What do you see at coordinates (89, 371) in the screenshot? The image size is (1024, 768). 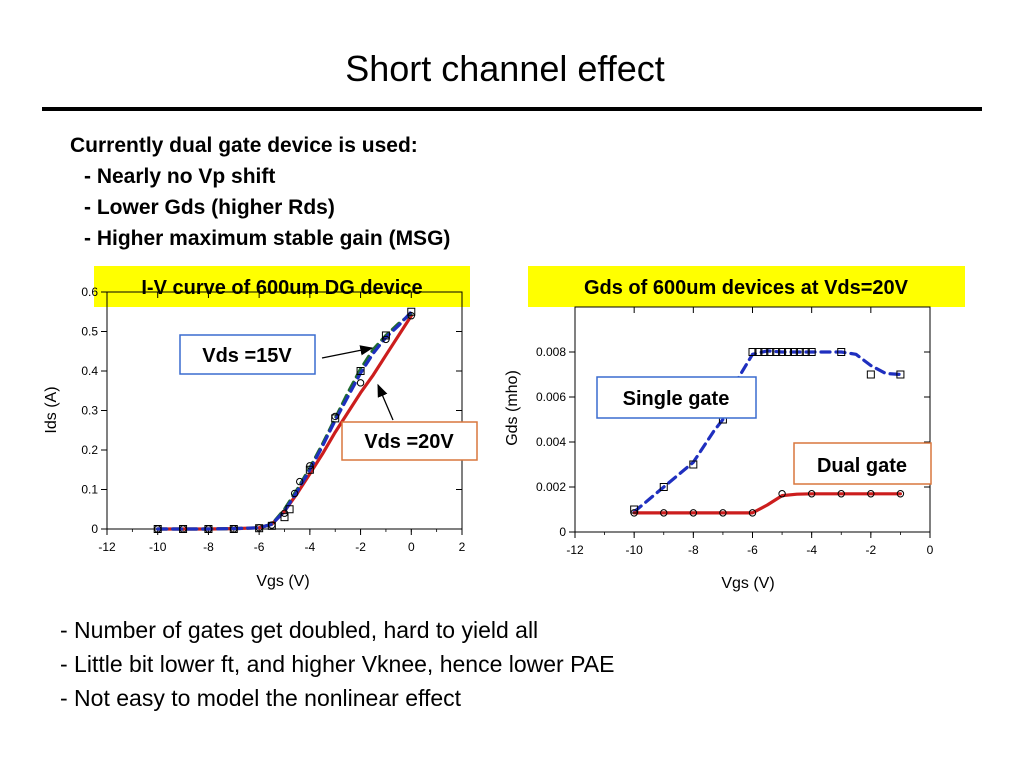 I see `y-tick-label: 0.4` at bounding box center [89, 371].